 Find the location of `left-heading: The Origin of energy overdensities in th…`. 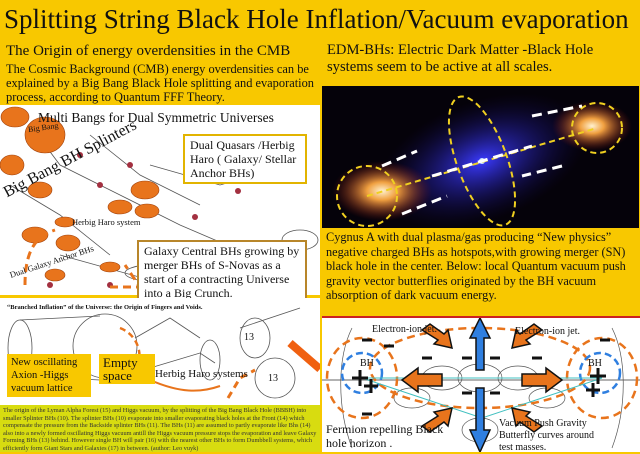

left-heading: The Origin of energy overdensities in th… is located at coordinates (148, 51).